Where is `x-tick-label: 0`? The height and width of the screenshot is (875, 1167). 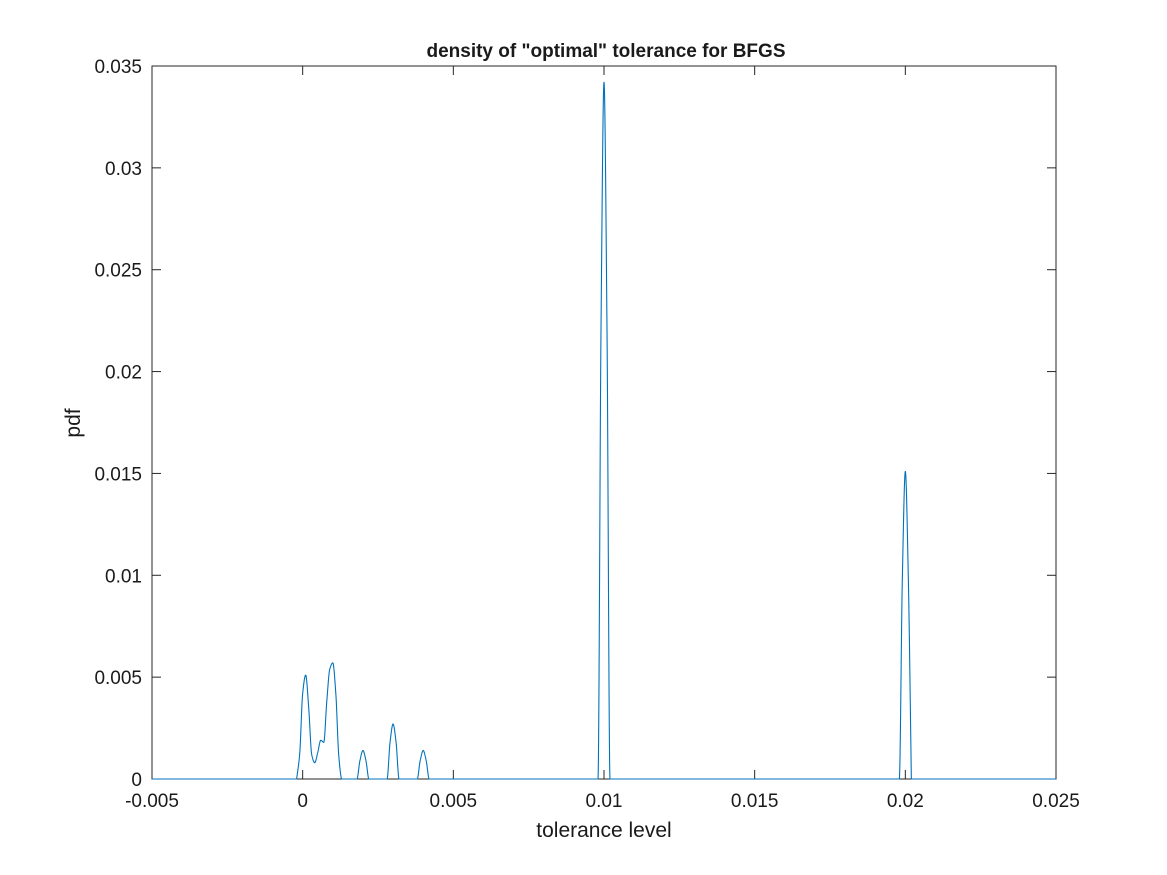
x-tick-label: 0 is located at coordinates (302, 801).